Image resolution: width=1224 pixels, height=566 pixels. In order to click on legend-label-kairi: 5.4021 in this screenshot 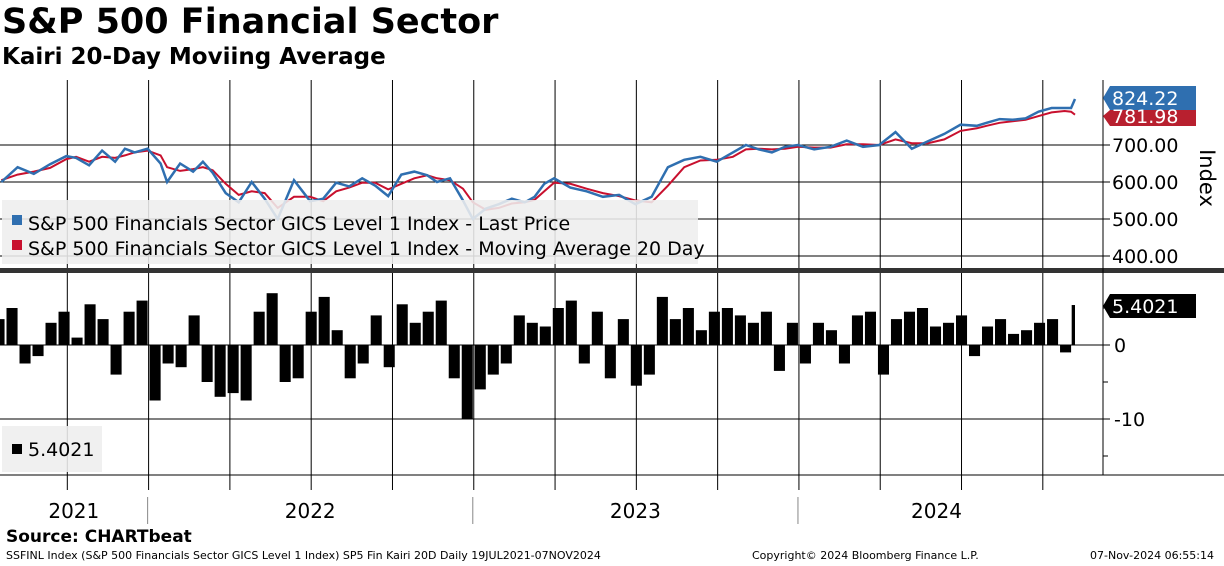, I will do `click(61, 450)`.